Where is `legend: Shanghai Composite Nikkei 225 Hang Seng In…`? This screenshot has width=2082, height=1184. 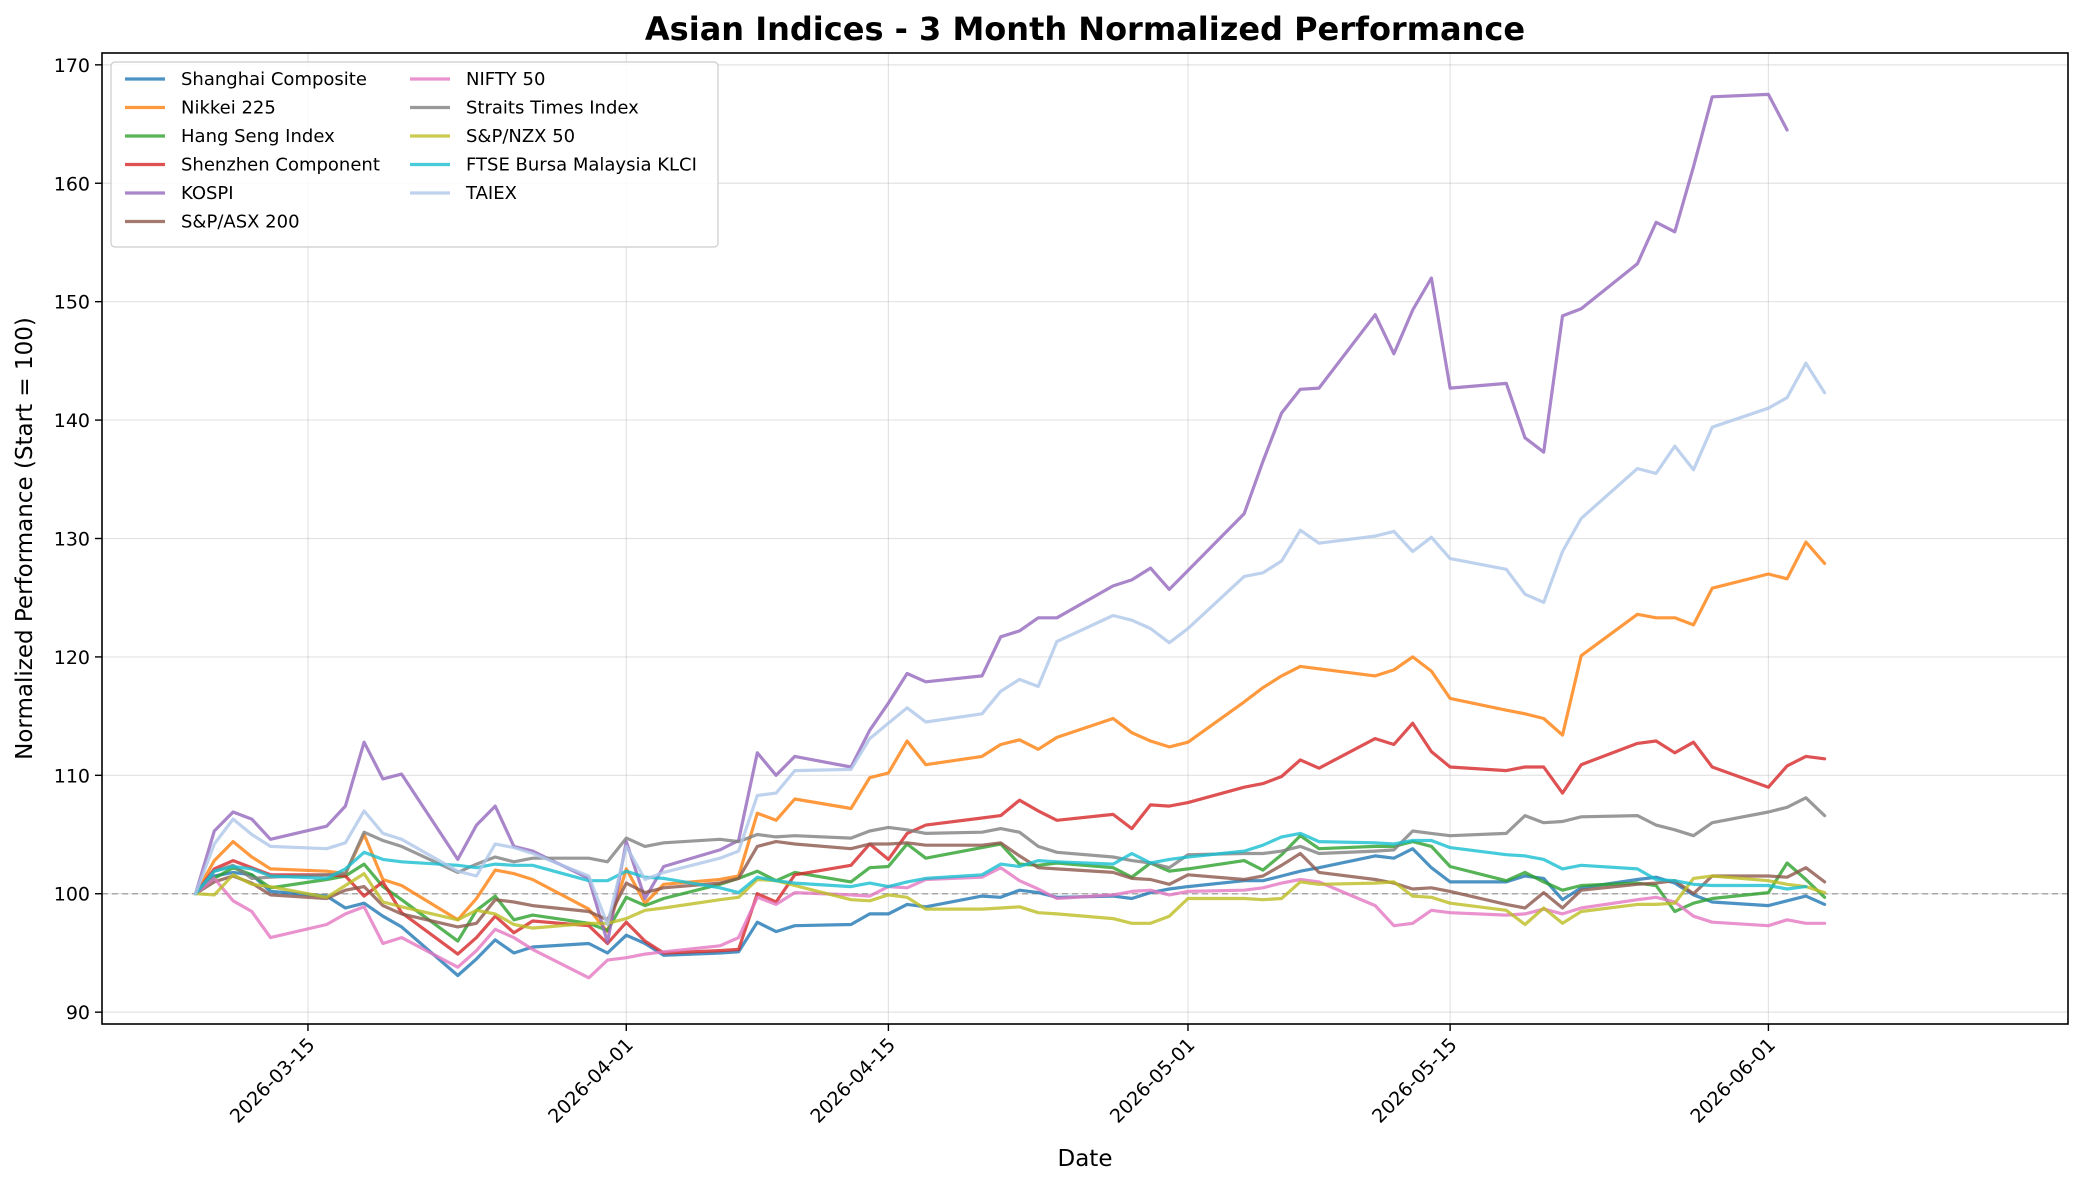
legend: Shanghai Composite Nikkei 225 Hang Seng In… is located at coordinates (414, 154).